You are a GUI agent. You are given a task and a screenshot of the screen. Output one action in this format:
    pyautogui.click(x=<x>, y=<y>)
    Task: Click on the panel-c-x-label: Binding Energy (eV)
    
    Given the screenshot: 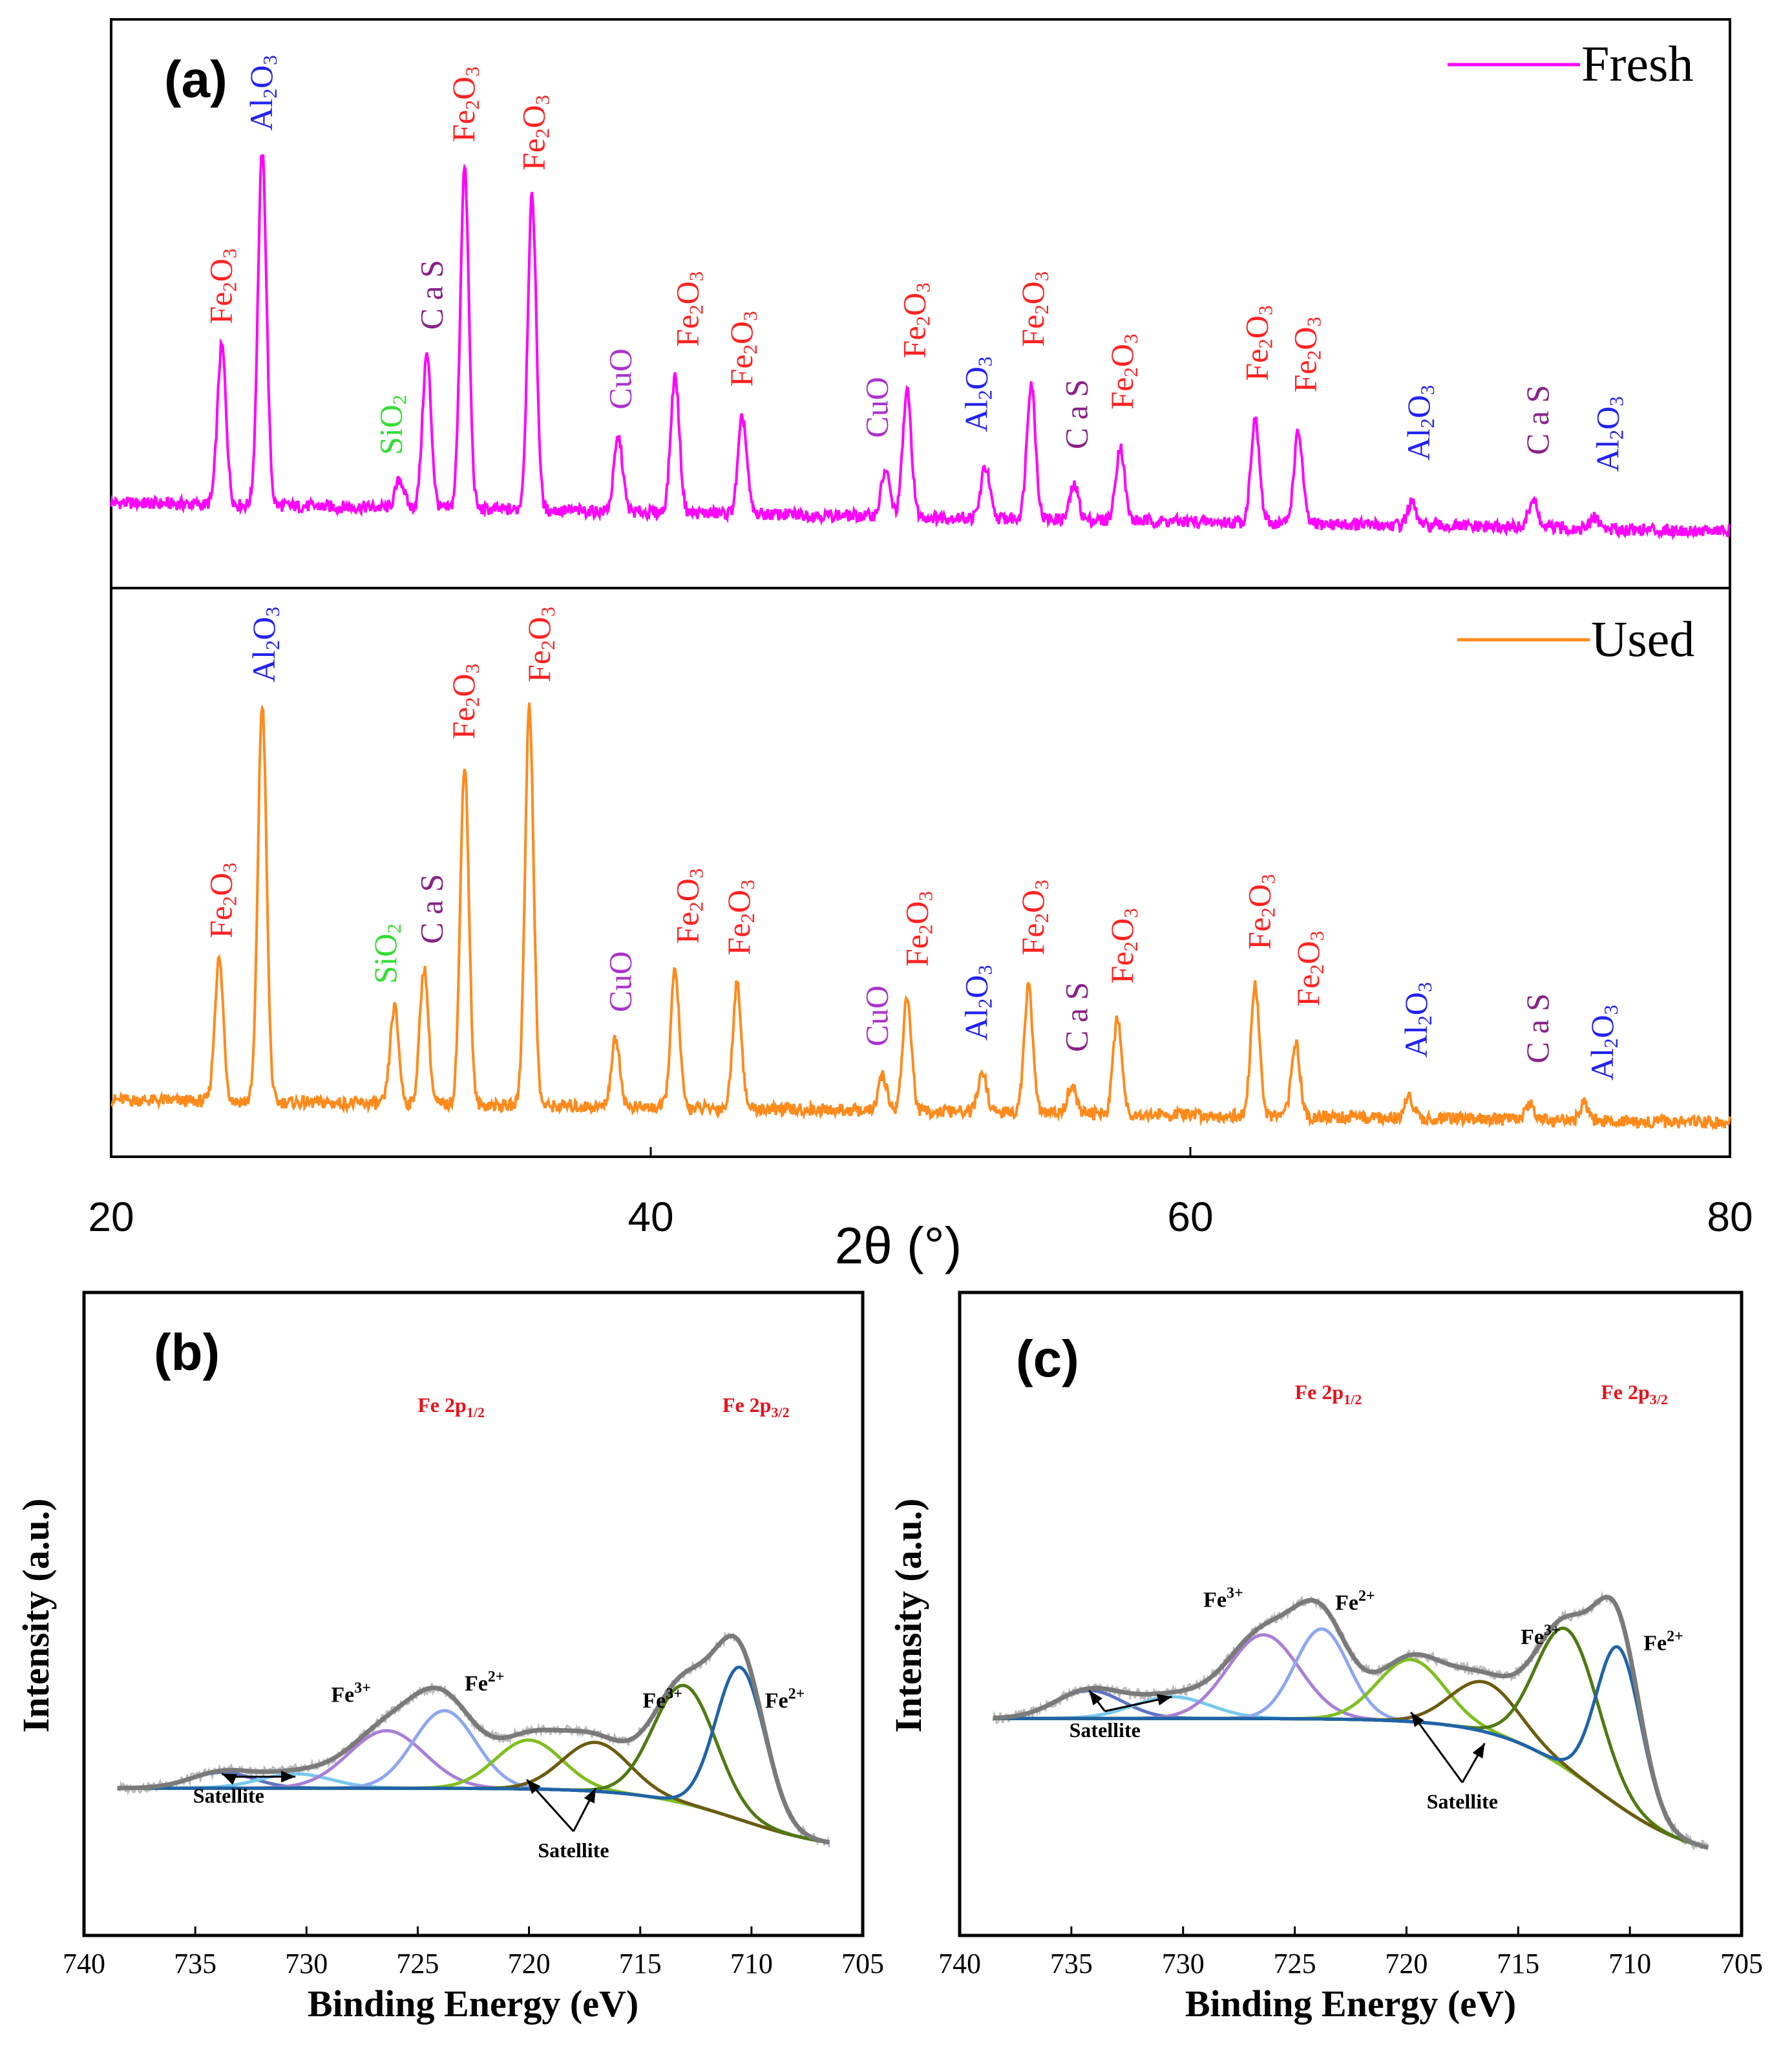 What is the action you would take?
    pyautogui.click(x=1351, y=2004)
    